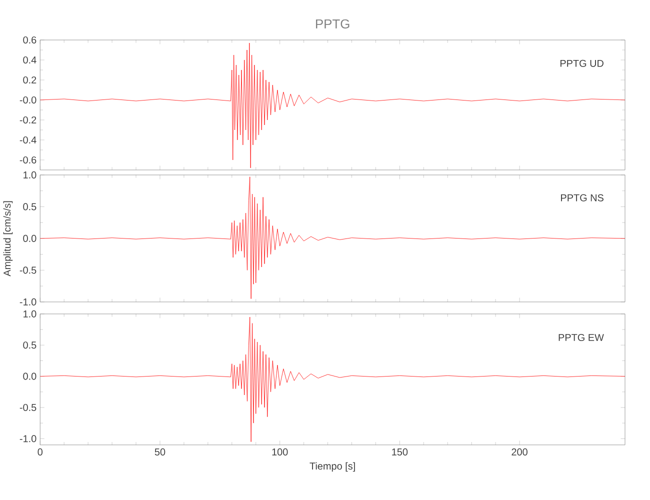  What do you see at coordinates (333, 24) in the screenshot?
I see `chart-title: PPTG` at bounding box center [333, 24].